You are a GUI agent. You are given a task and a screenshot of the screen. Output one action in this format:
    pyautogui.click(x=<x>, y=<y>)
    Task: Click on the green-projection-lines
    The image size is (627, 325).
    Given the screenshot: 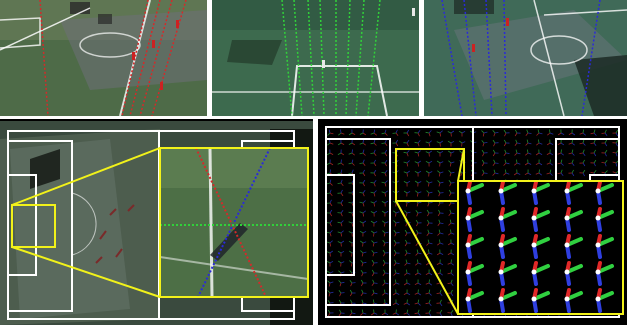 What is the action you would take?
    pyautogui.click(x=331, y=58)
    